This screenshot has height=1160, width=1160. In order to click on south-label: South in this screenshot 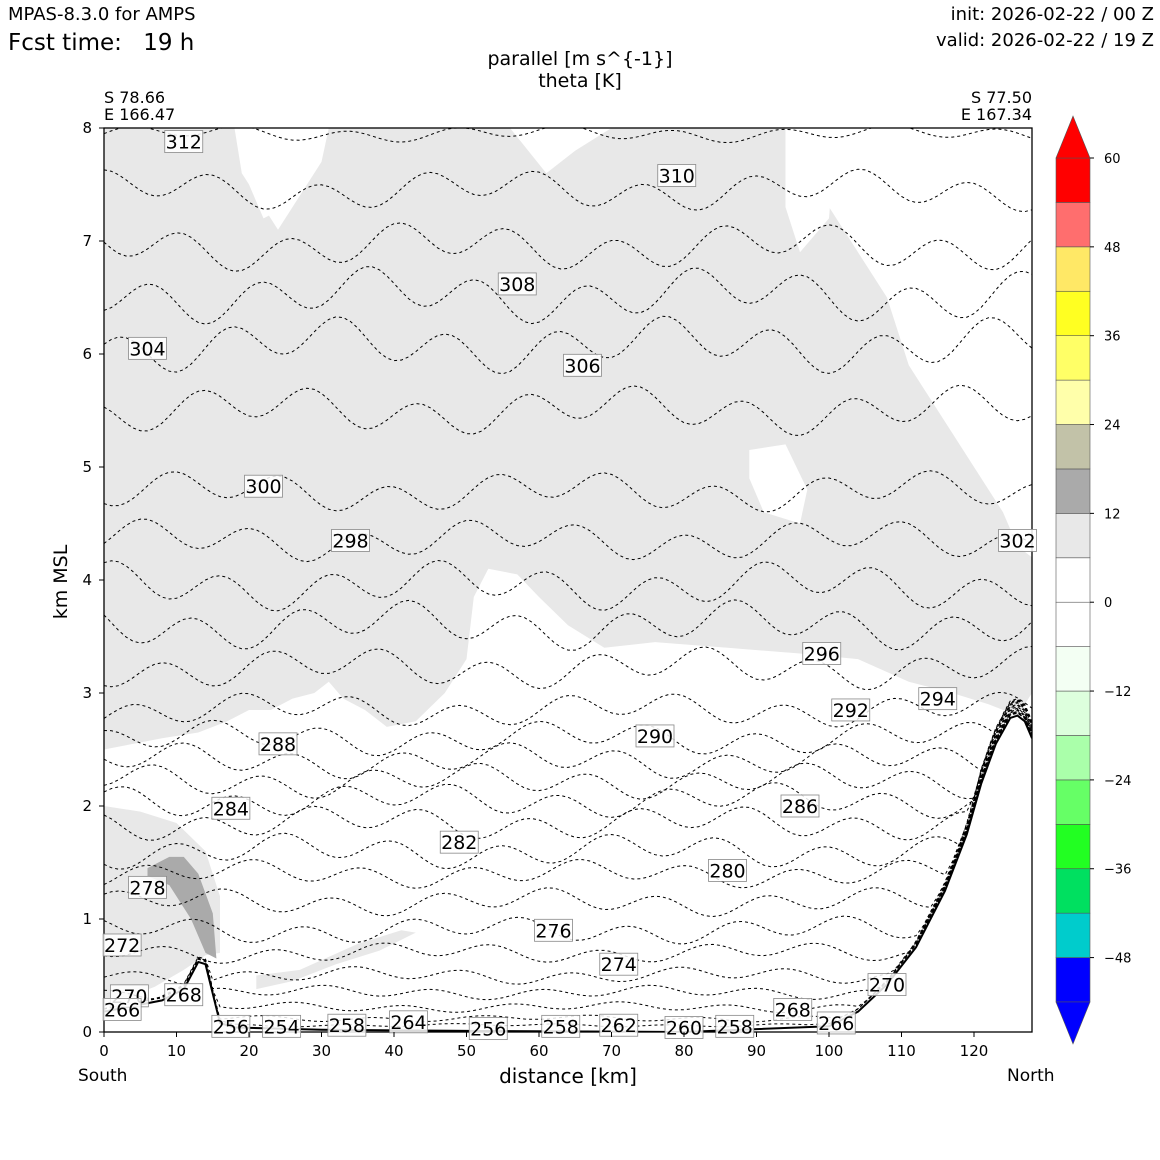, I will do `click(103, 1076)`.